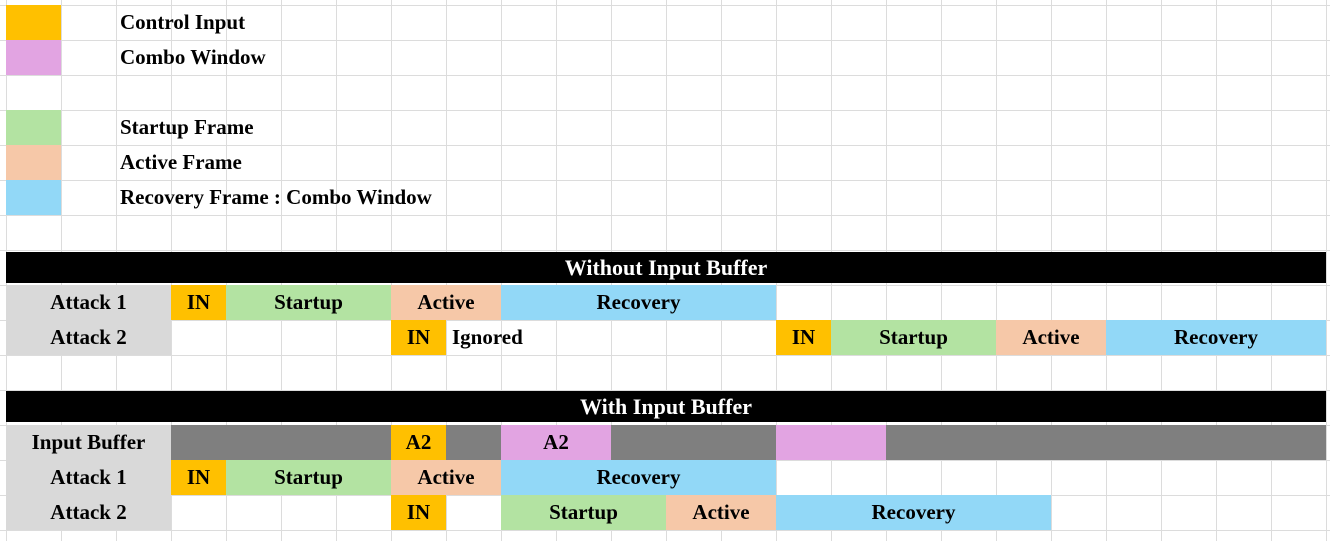 Image resolution: width=1330 pixels, height=541 pixels. I want to click on legend-label: Recovery Frame : Combo Window, so click(276, 197).